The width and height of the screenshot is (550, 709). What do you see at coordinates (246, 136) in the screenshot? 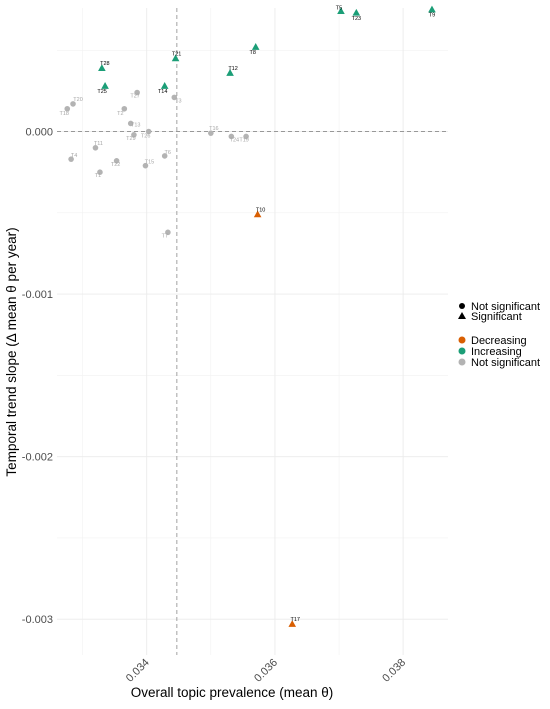
I see `circle-point-t19` at bounding box center [246, 136].